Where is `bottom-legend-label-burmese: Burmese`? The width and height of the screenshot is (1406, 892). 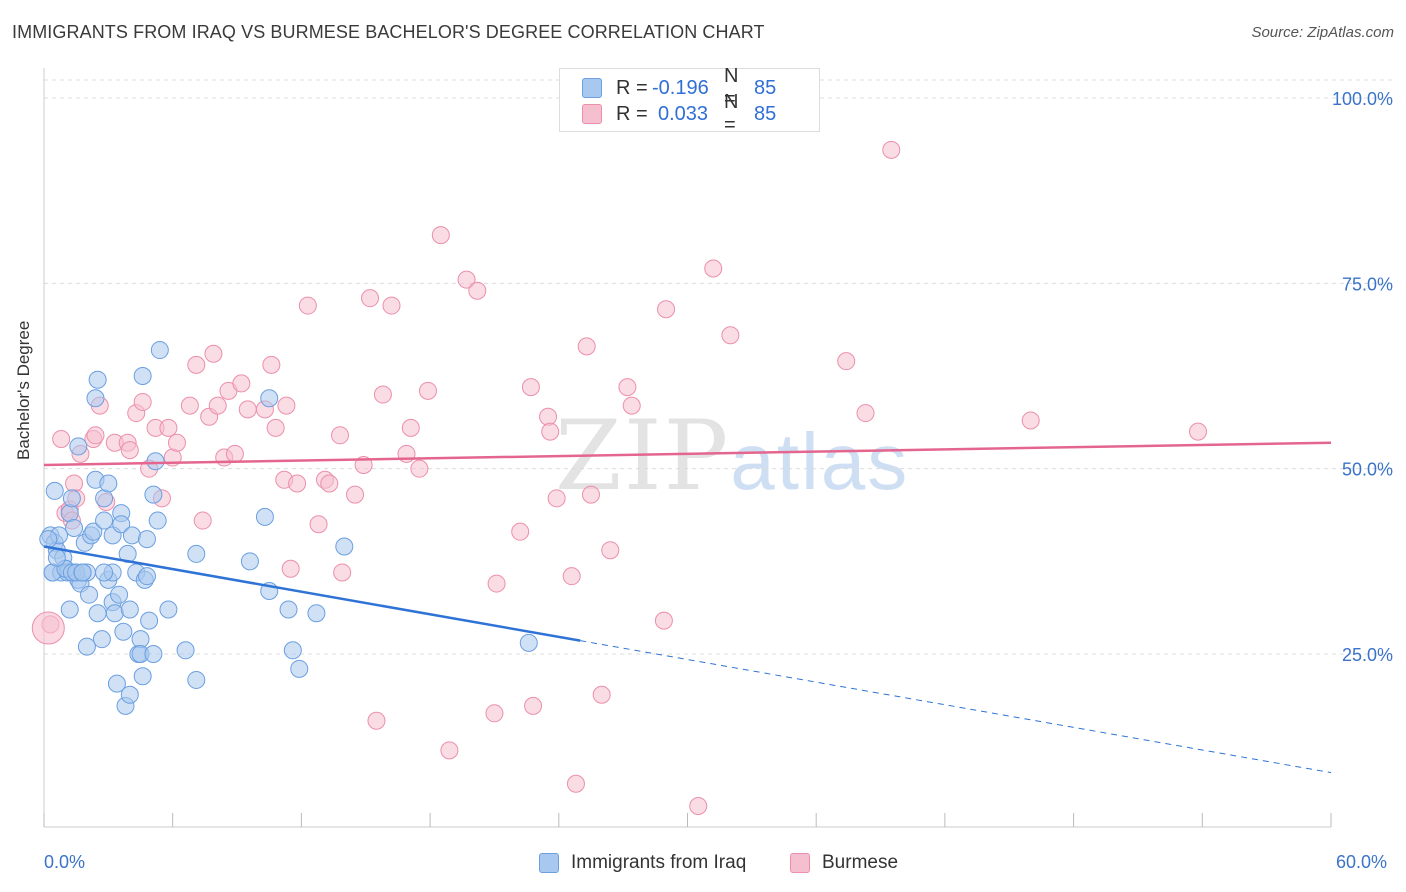
bottom-legend-label-burmese: Burmese is located at coordinates (860, 862).